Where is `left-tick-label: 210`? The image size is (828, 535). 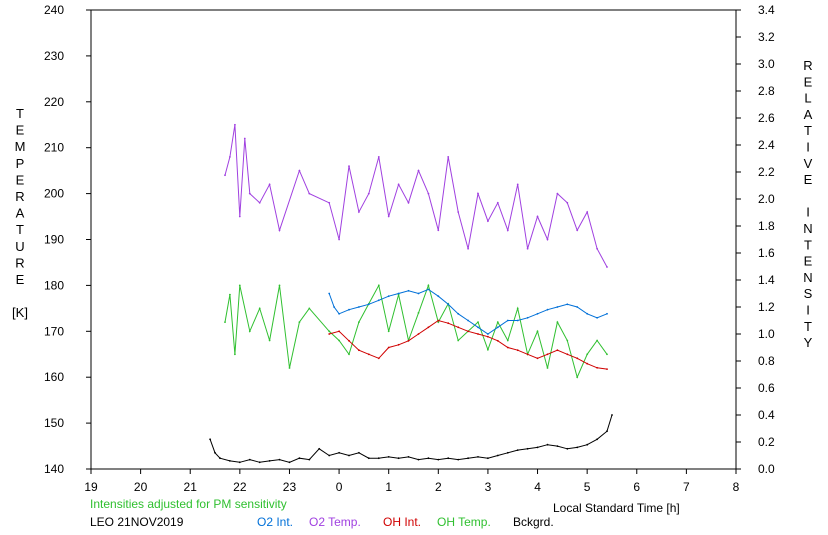 left-tick-label: 210 is located at coordinates (54, 148).